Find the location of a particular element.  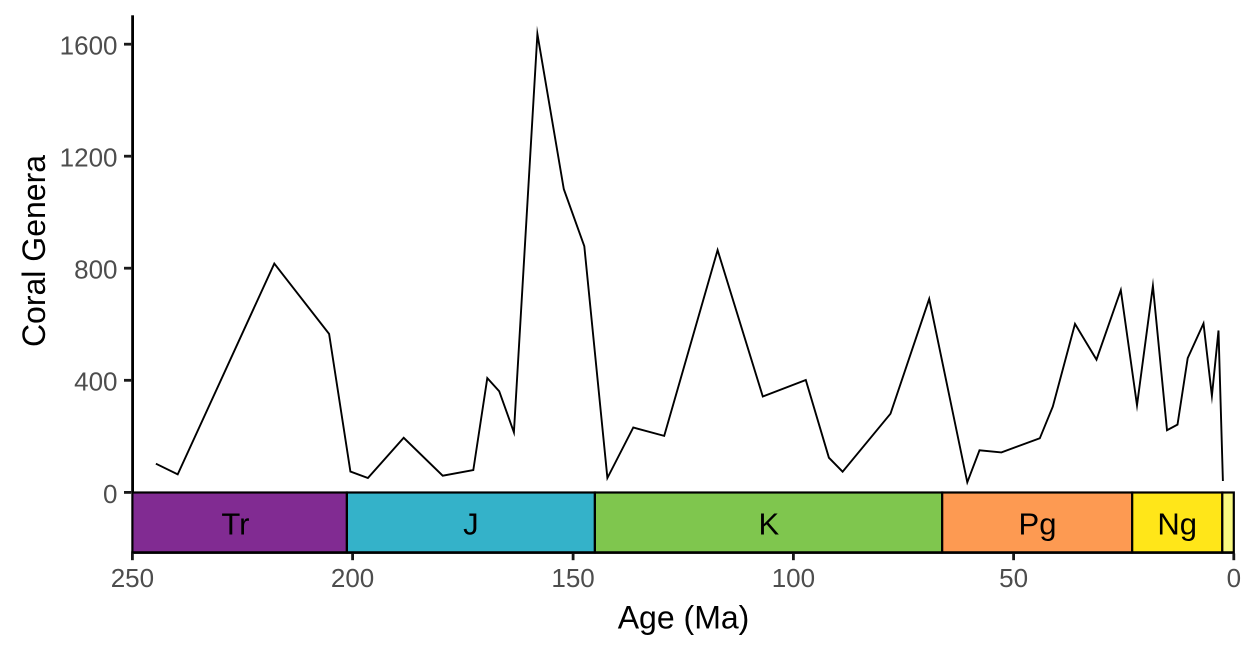

svg-text: J is located at coordinates (471, 524).